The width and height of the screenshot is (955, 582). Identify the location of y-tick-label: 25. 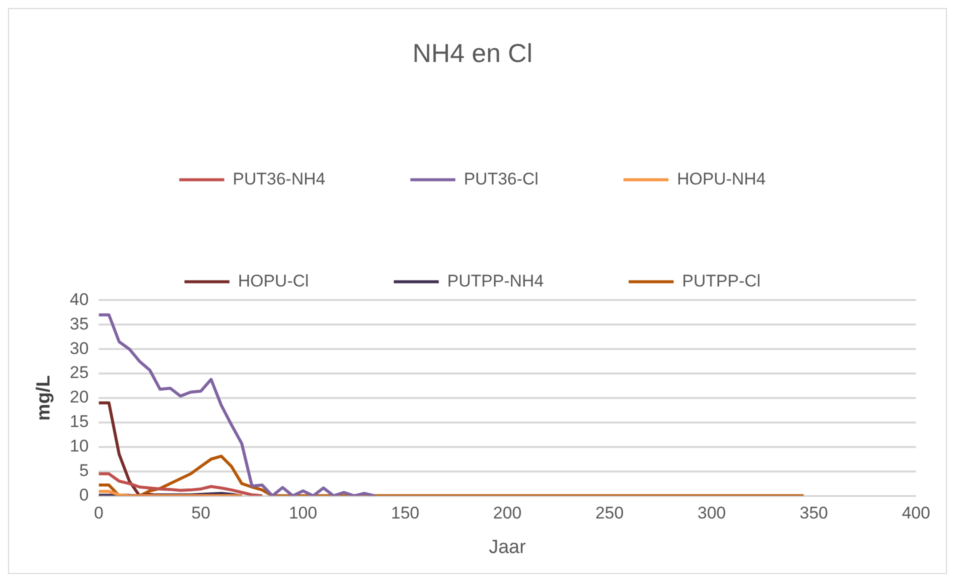
(79, 372).